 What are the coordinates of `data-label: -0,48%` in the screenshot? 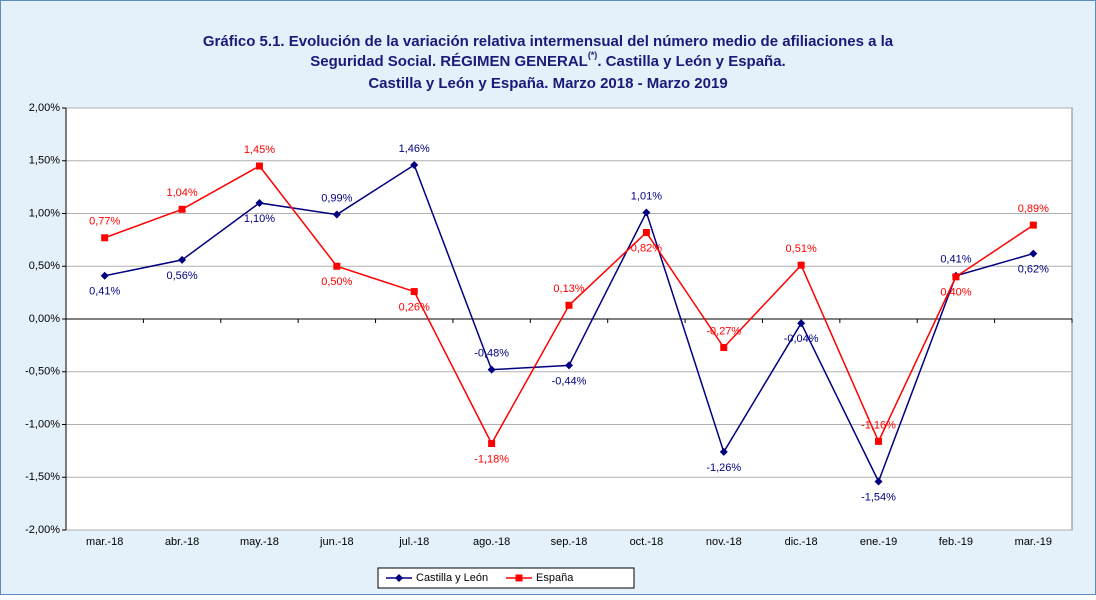 It's located at (491, 354).